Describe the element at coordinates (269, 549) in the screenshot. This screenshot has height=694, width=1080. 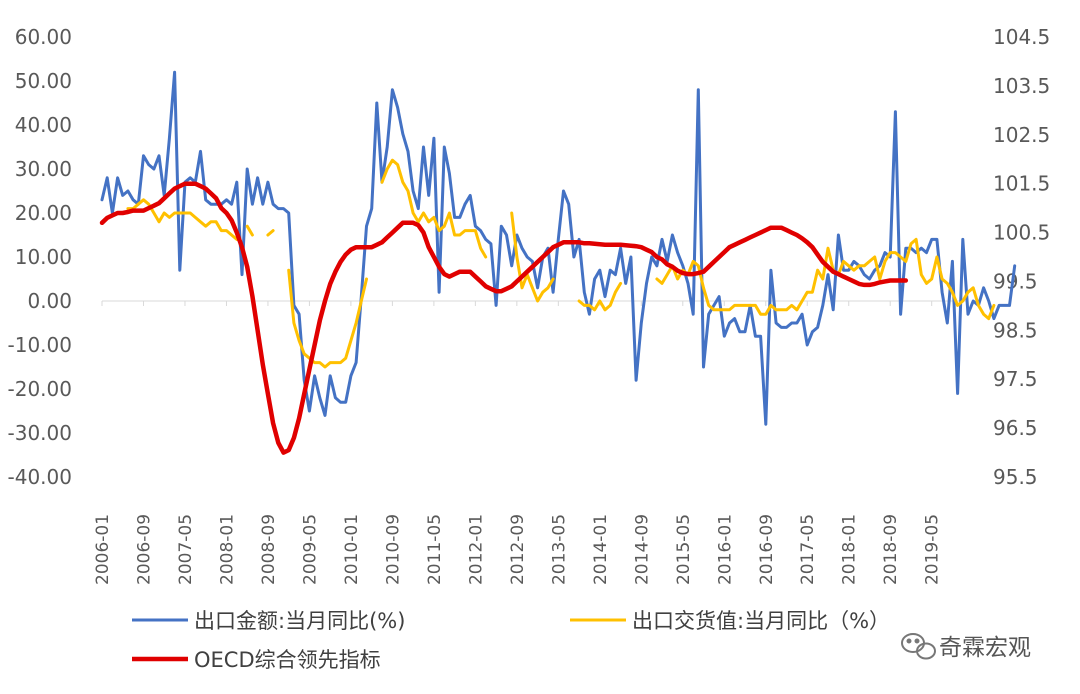
I see `x-tick-label: 2008-09` at that location.